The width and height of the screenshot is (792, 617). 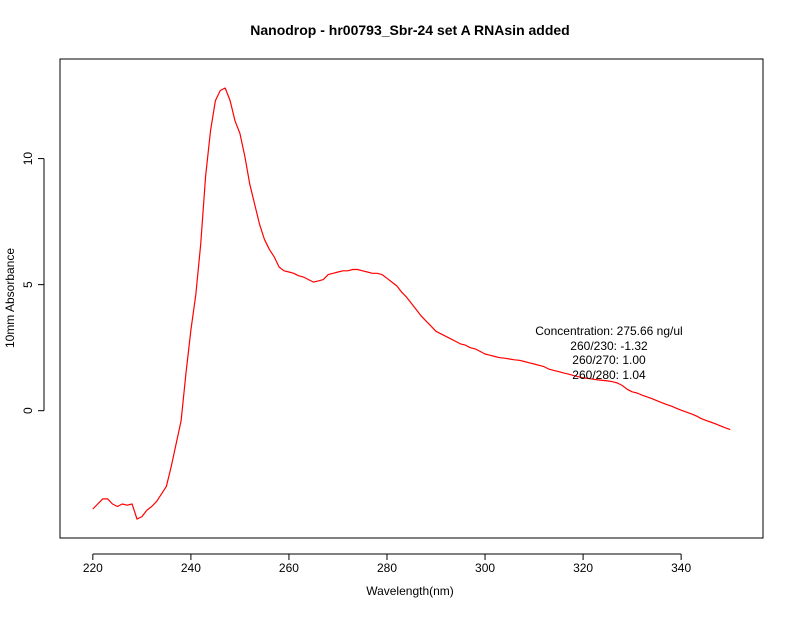 I want to click on annotation-260-270: 260/270: 1.00, so click(x=609, y=360).